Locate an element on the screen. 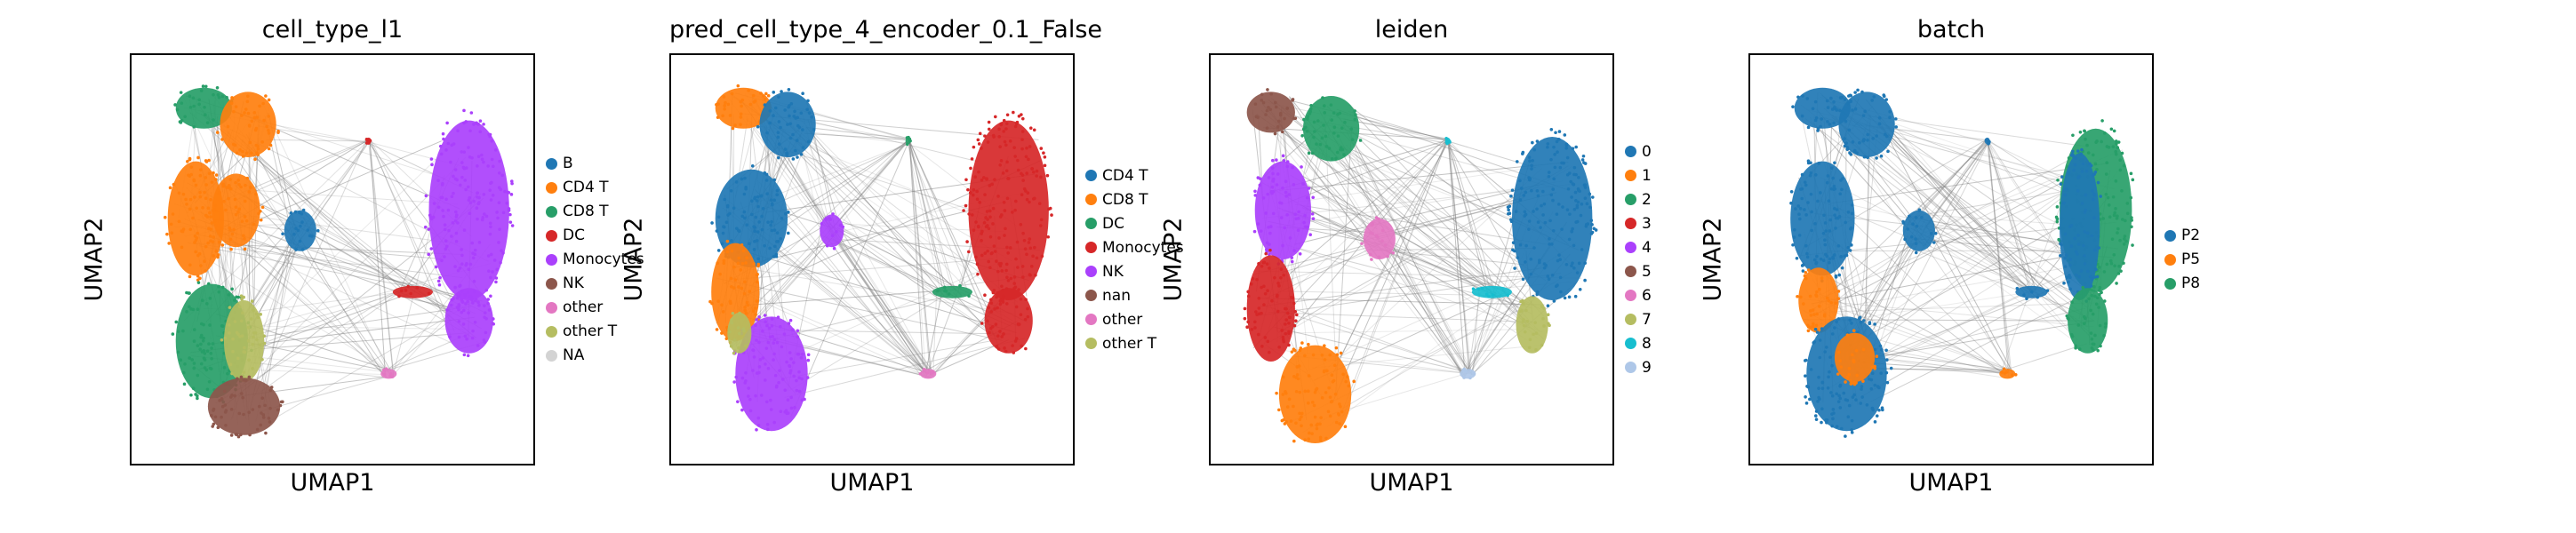 This screenshot has width=2576, height=533. cluster-body is located at coordinates (1315, 394).